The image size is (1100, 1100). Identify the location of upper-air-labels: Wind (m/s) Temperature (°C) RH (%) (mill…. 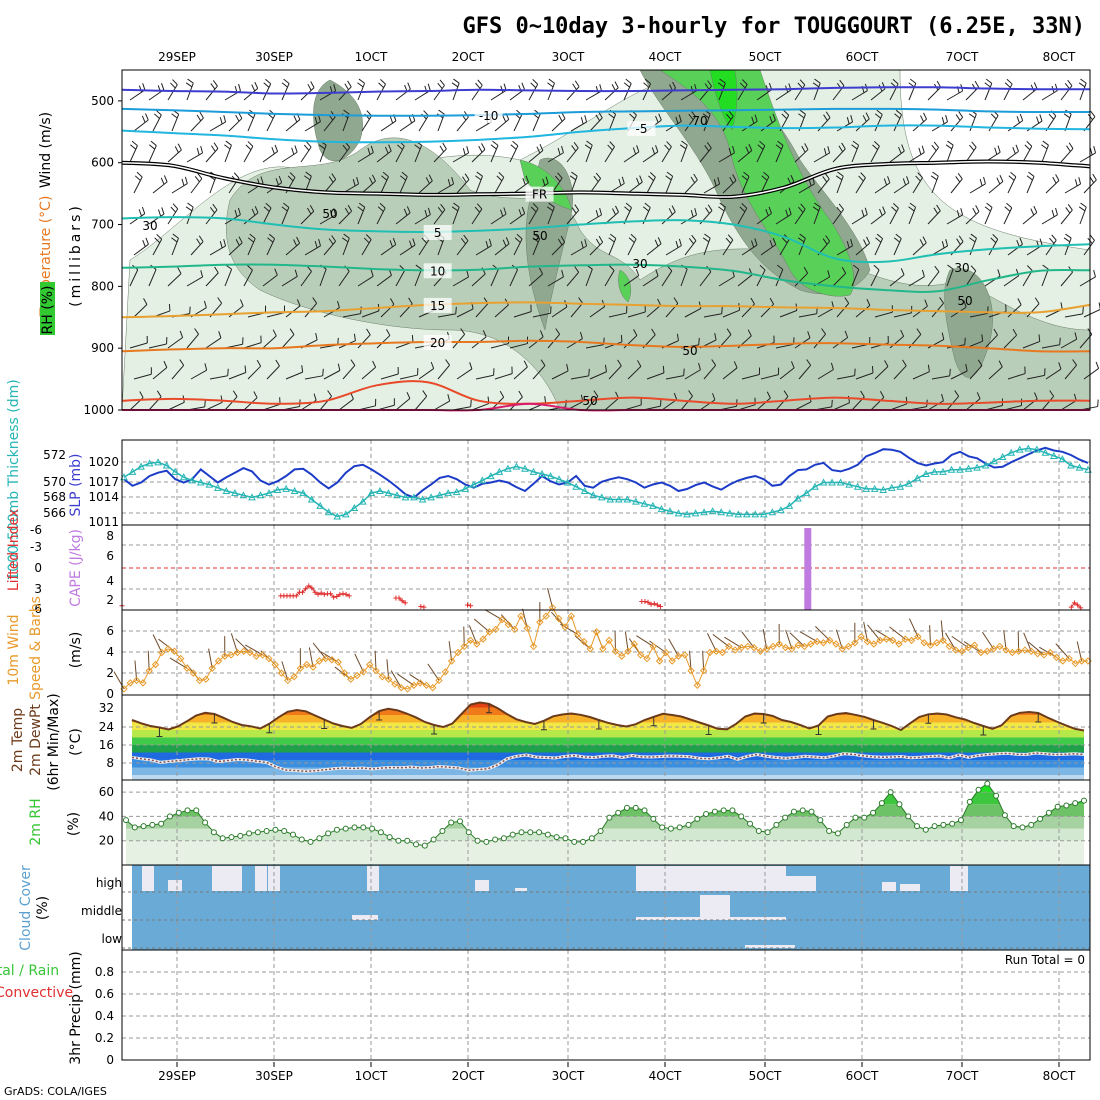
(61, 223).